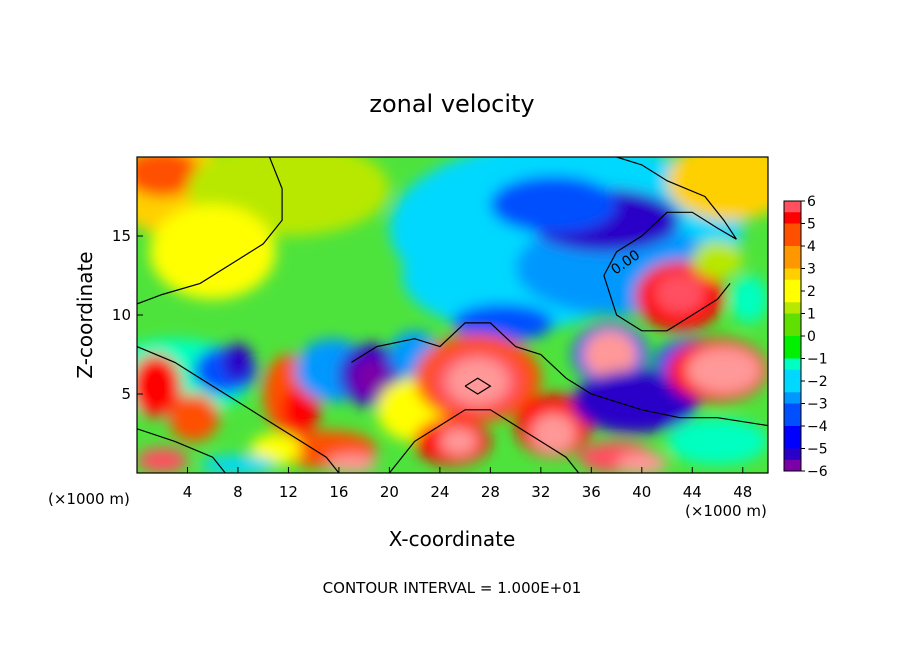 This screenshot has width=904, height=654. What do you see at coordinates (188, 492) in the screenshot?
I see `x-tick-label: 4` at bounding box center [188, 492].